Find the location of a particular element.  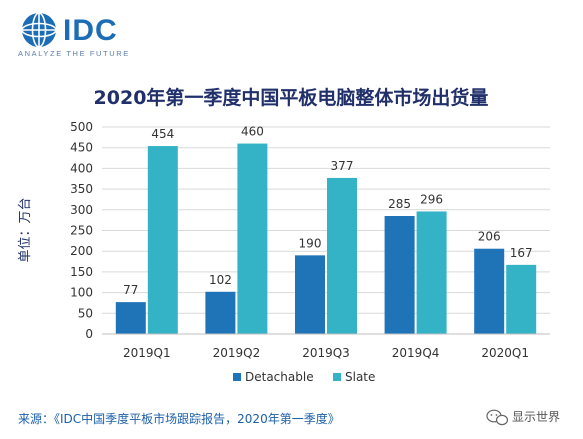

y-tick-label: 400 is located at coordinates (81, 168).